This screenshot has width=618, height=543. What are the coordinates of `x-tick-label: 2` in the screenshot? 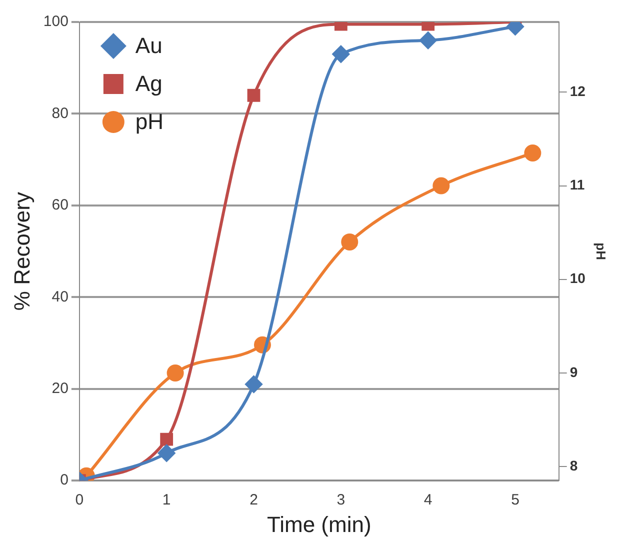 It's located at (254, 500).